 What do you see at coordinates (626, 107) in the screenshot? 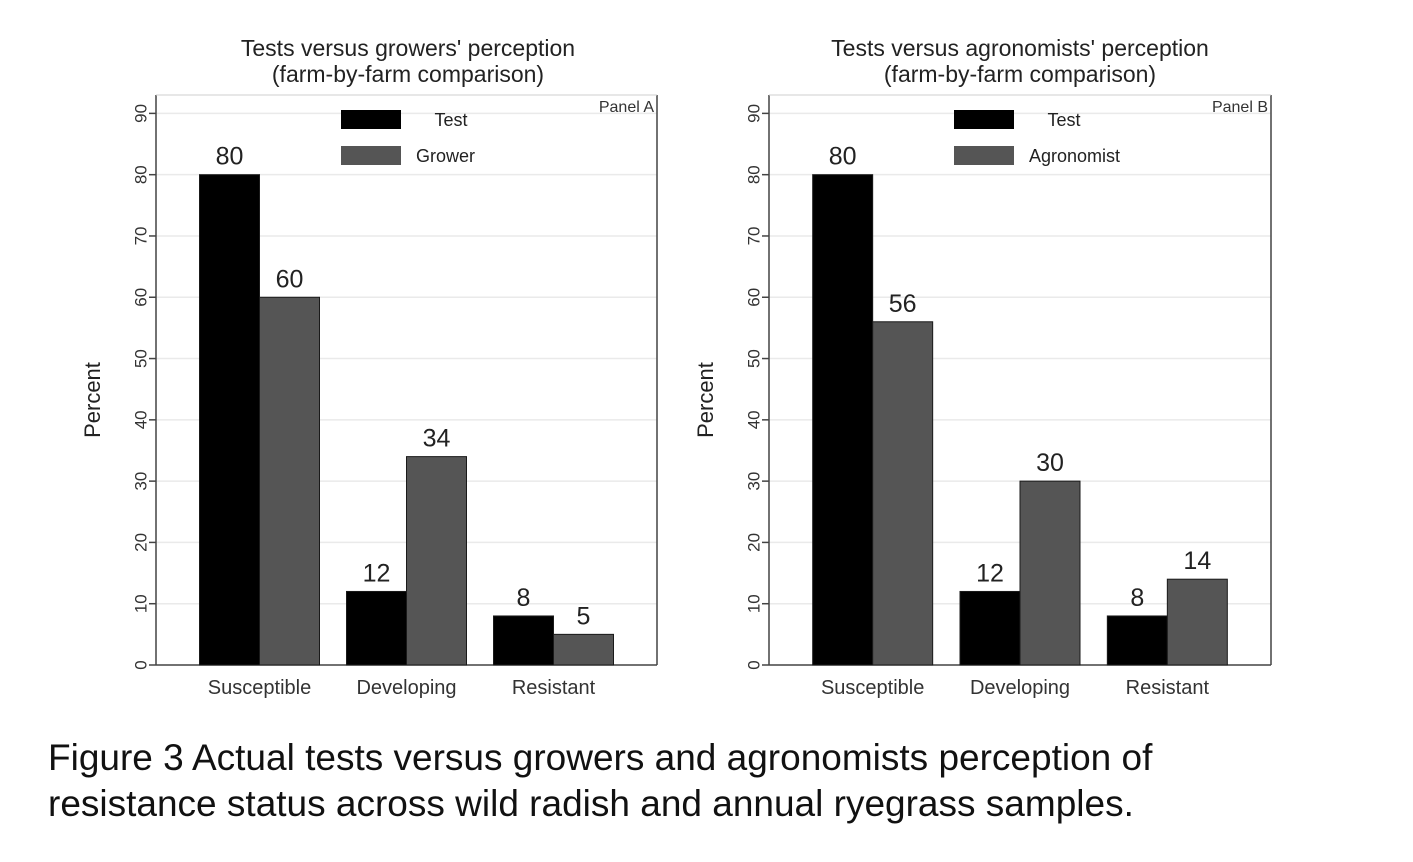
I see `panel-label: Panel A` at bounding box center [626, 107].